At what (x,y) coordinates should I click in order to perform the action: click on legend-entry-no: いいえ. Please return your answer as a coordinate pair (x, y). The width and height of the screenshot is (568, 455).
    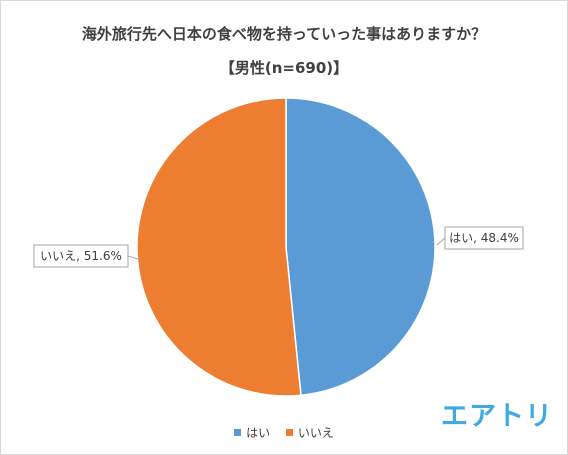
    Looking at the image, I should click on (309, 432).